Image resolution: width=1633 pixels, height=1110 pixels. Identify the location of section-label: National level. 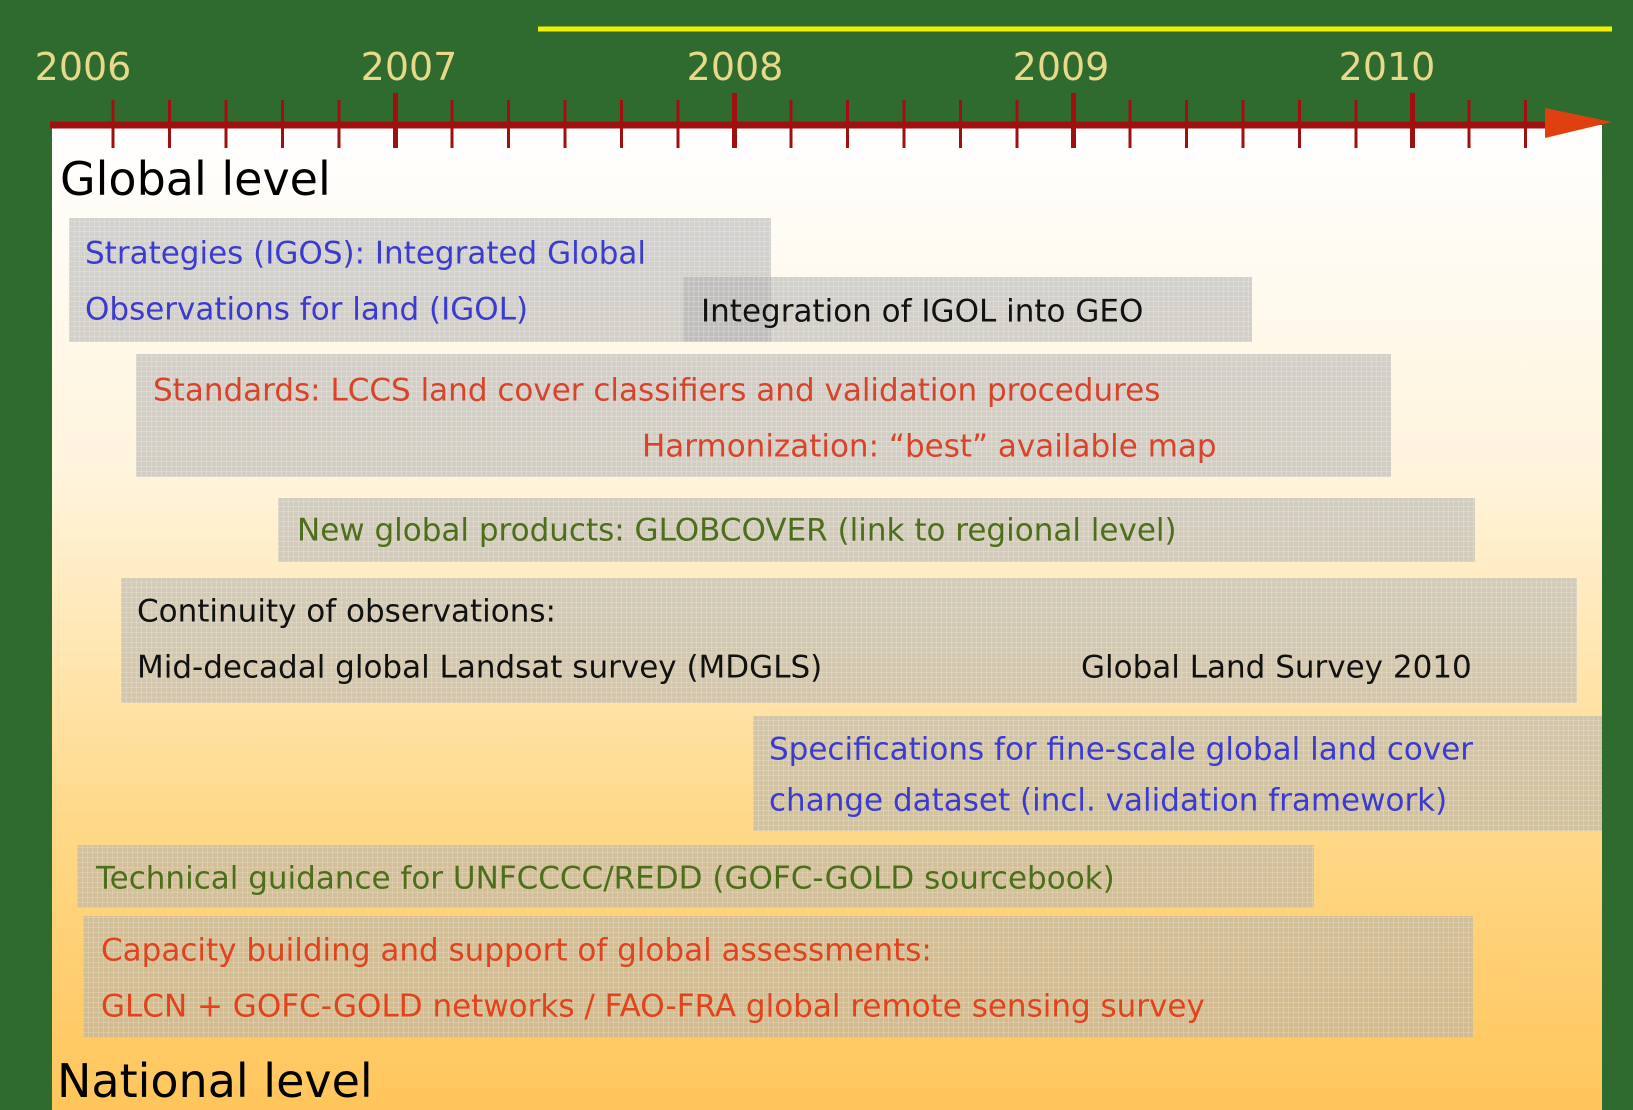
(215, 1081).